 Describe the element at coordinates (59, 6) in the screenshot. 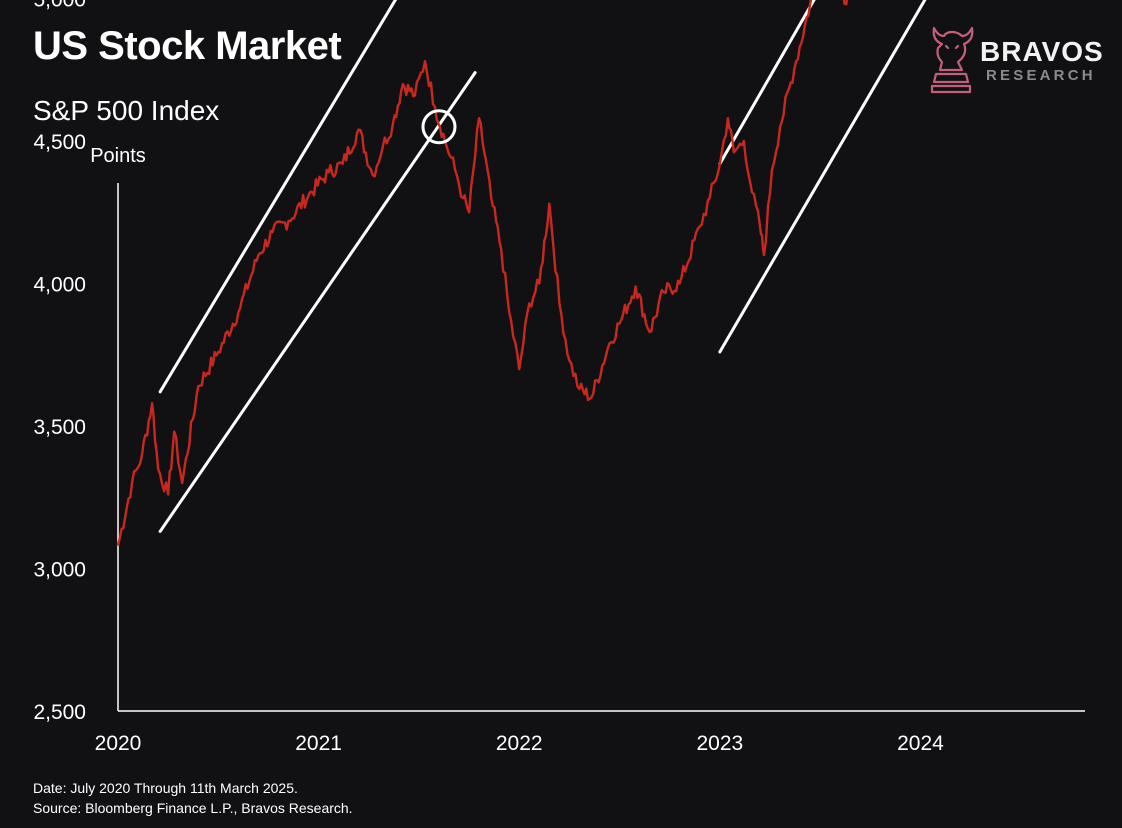

I see `y-tick-label: 5,000` at that location.